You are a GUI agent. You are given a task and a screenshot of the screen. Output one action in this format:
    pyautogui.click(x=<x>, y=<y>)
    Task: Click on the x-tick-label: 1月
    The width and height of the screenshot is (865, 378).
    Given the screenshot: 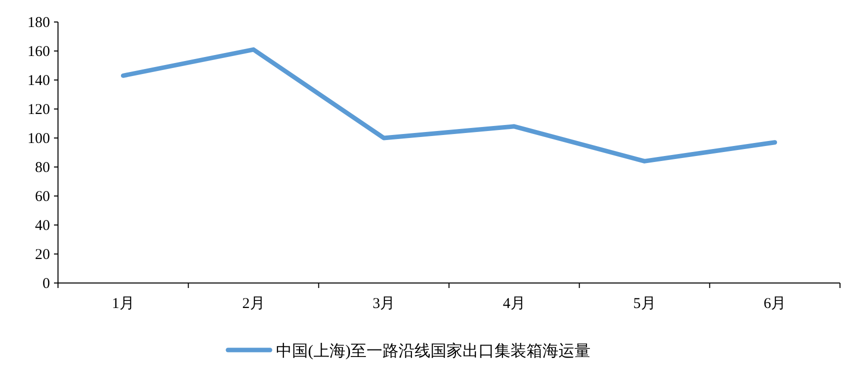 What is the action you would take?
    pyautogui.click(x=123, y=304)
    